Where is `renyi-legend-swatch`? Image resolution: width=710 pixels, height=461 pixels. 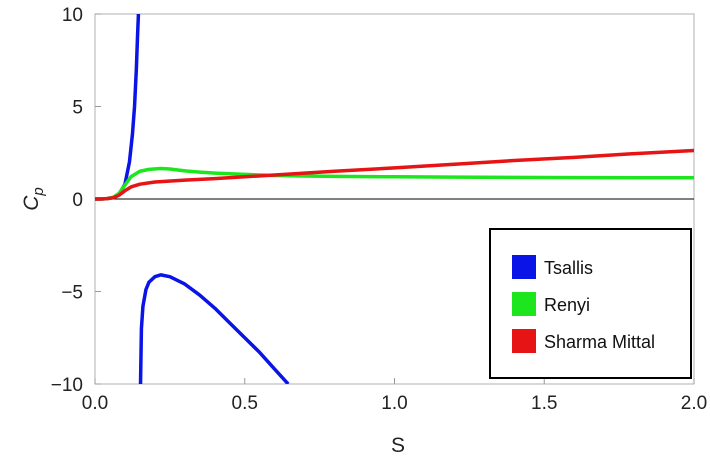 renyi-legend-swatch is located at coordinates (524, 304).